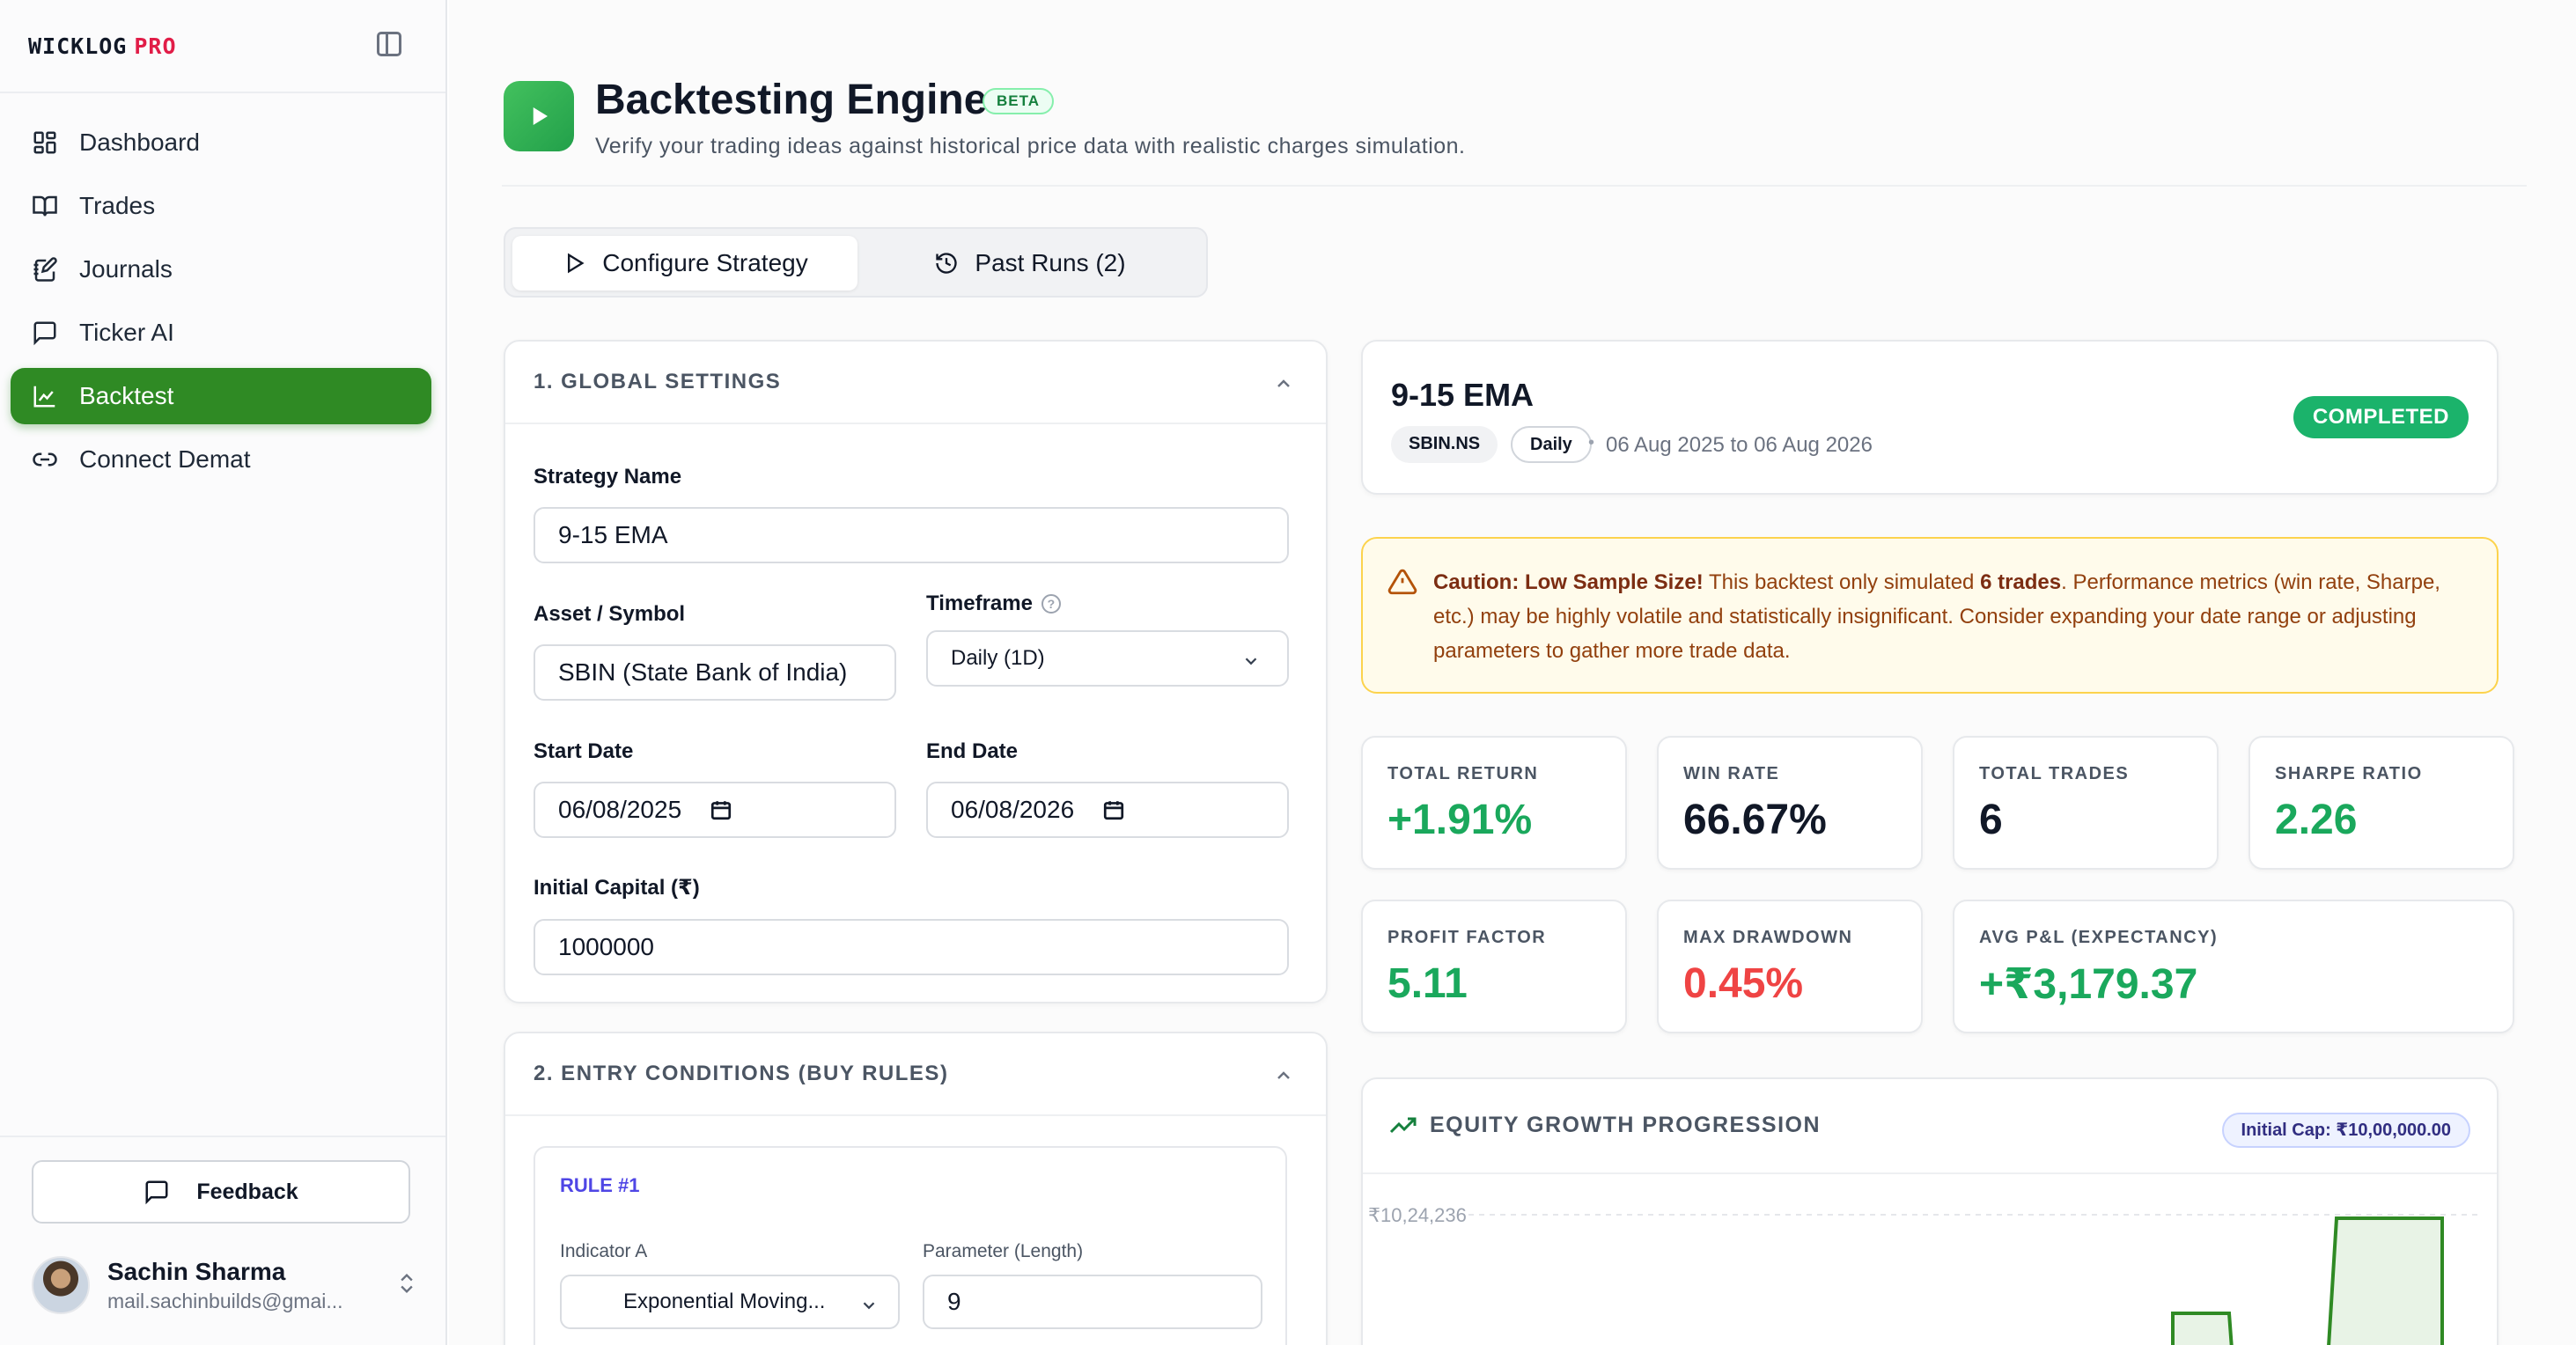 The width and height of the screenshot is (2576, 1345). What do you see at coordinates (1092, 1302) in the screenshot?
I see `parameter-input: 9` at bounding box center [1092, 1302].